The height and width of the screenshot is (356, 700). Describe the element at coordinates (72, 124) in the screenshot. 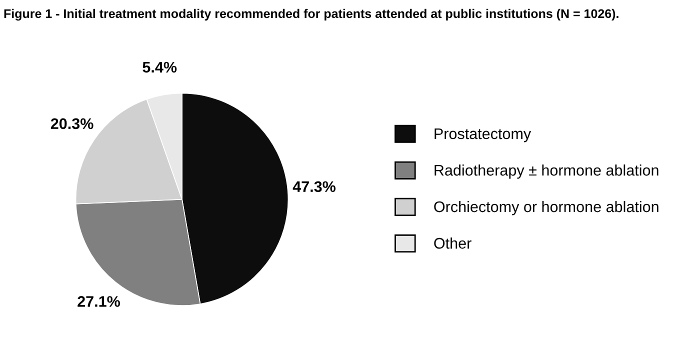

I see `data-label: 20.3%` at that location.